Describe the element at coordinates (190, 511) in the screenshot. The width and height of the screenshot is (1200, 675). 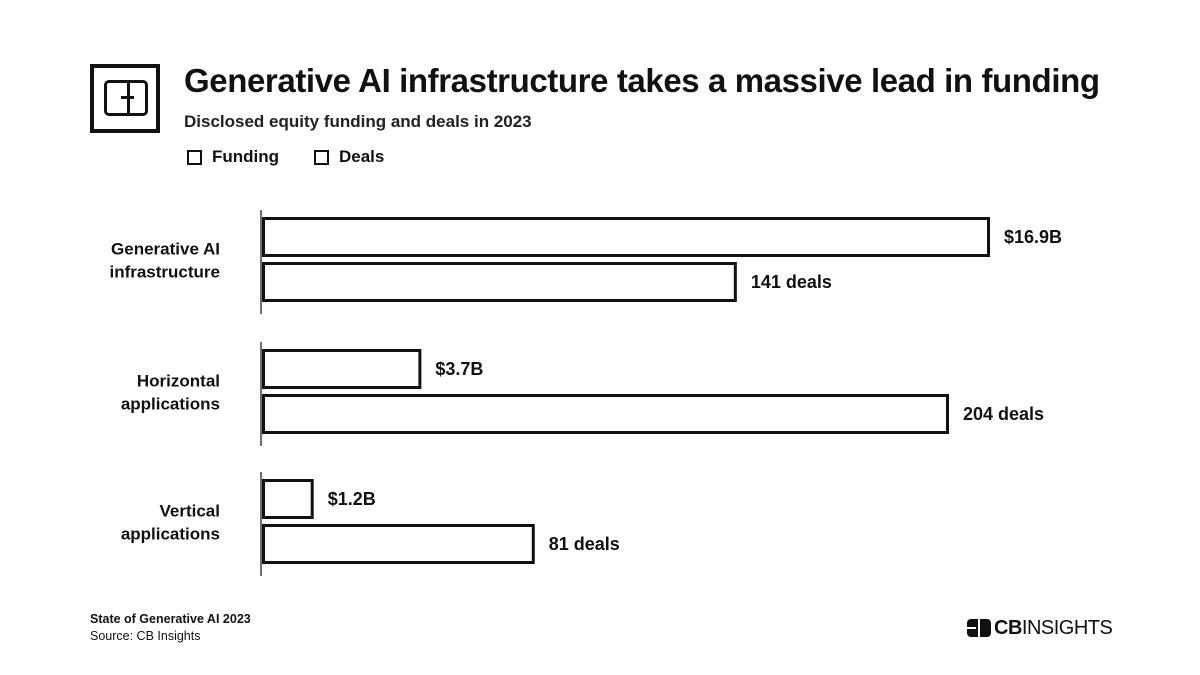
I see `category-label: Vertical` at that location.